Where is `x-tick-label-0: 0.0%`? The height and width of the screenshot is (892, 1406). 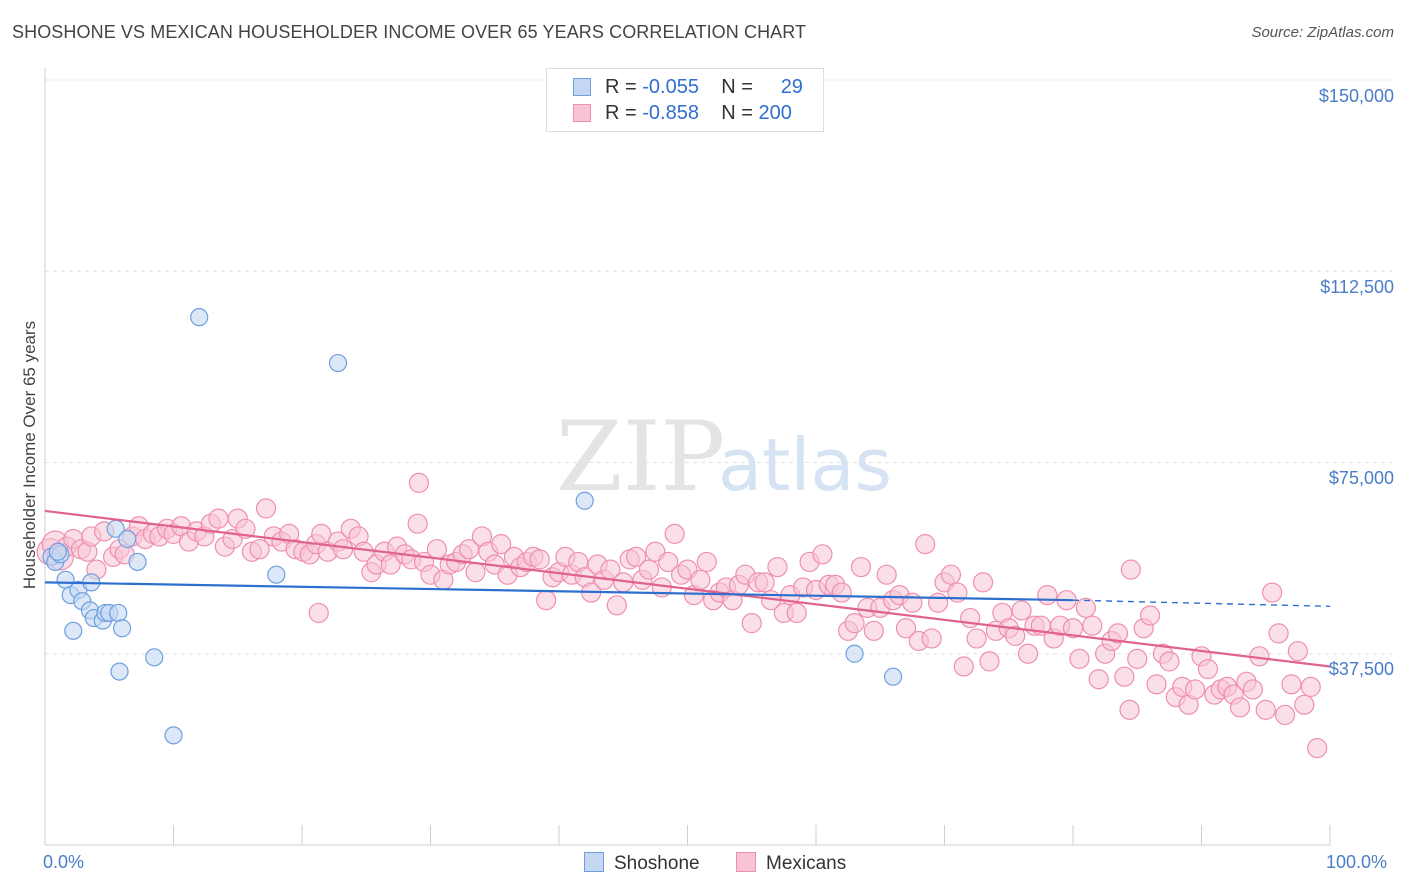 x-tick-label-0: 0.0% is located at coordinates (64, 862).